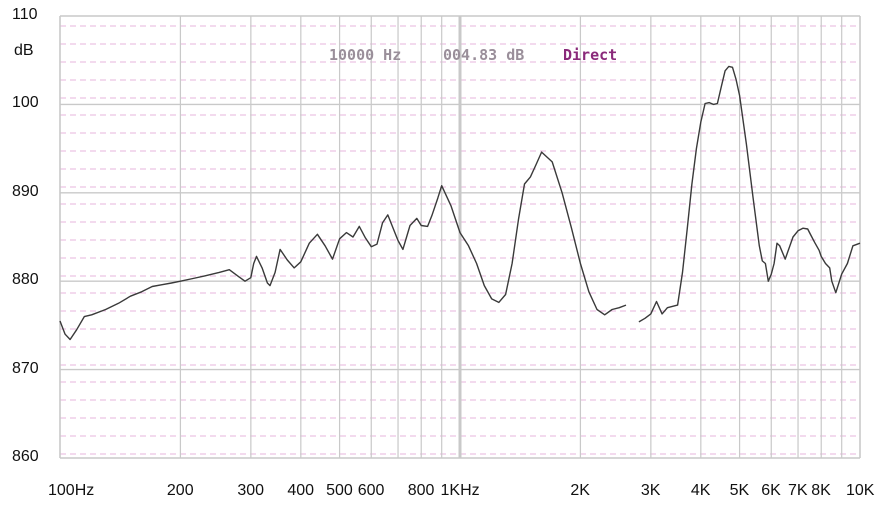  What do you see at coordinates (860, 490) in the screenshot?
I see `x-tick-label: 10K` at bounding box center [860, 490].